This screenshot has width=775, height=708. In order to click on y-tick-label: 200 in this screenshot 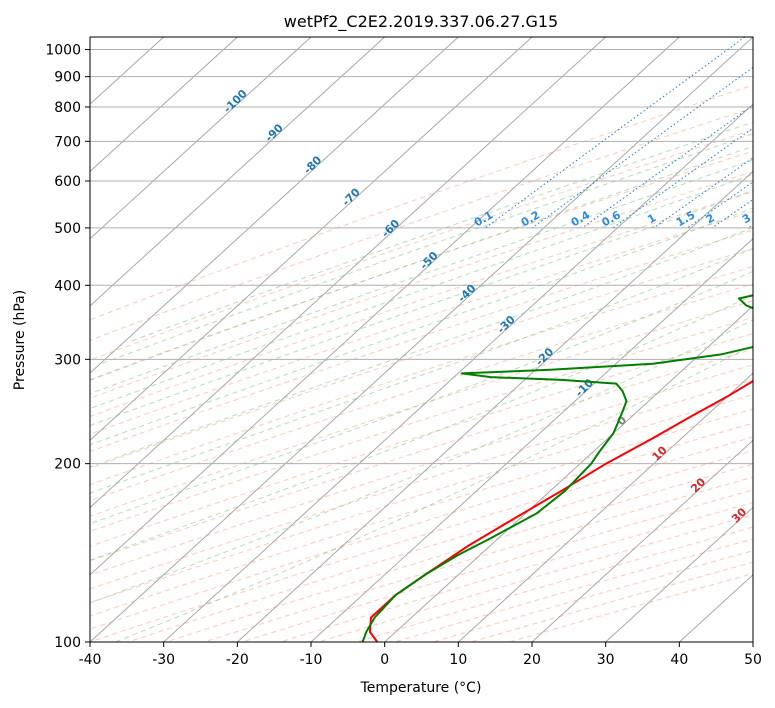, I will do `click(67, 465)`.